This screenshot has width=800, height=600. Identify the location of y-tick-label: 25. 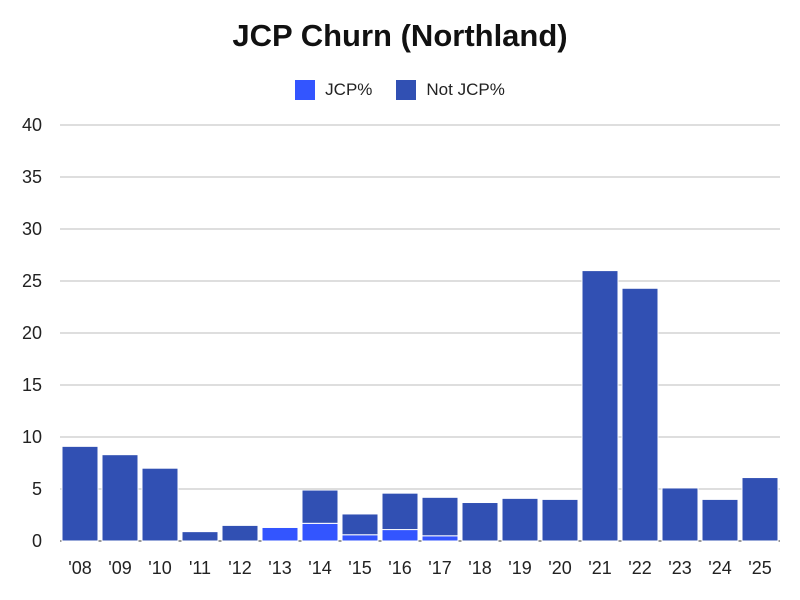
(32, 281).